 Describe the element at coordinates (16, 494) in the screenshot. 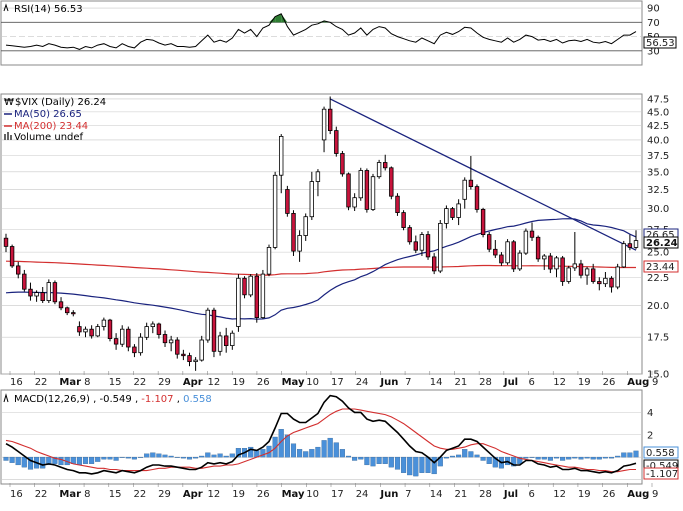

I see `x-tick-label: 16` at that location.